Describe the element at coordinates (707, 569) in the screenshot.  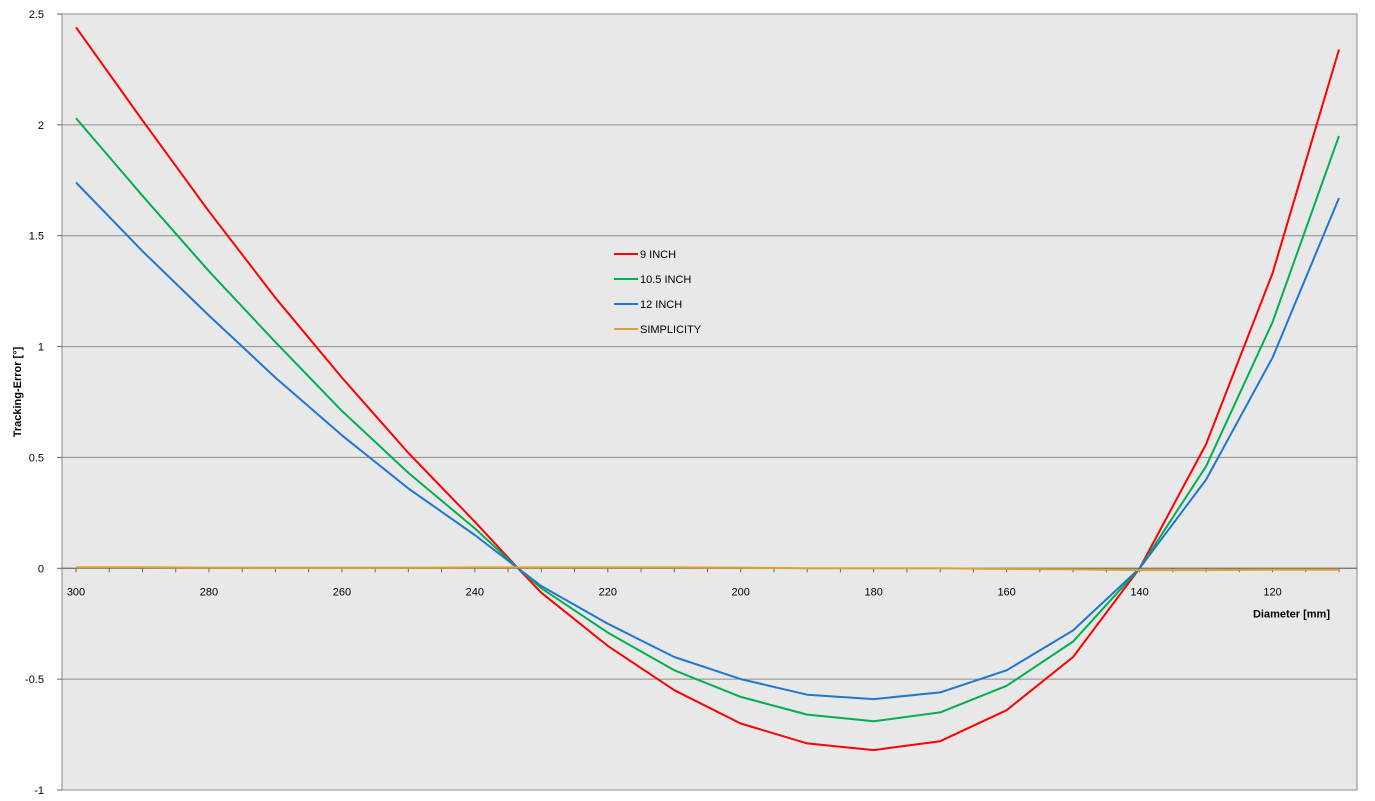
I see `series-line` at that location.